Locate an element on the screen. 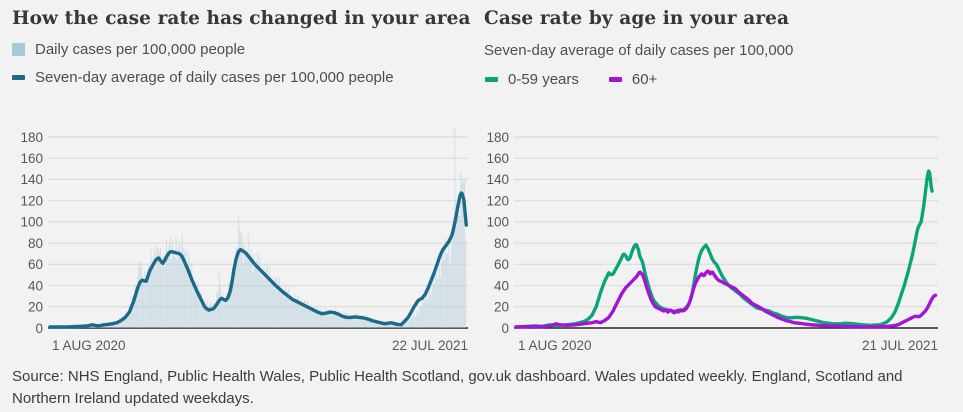 Image resolution: width=963 pixels, height=412 pixels. legend-case-rate-by-age: 0-59 years 60+ is located at coordinates (586, 79).